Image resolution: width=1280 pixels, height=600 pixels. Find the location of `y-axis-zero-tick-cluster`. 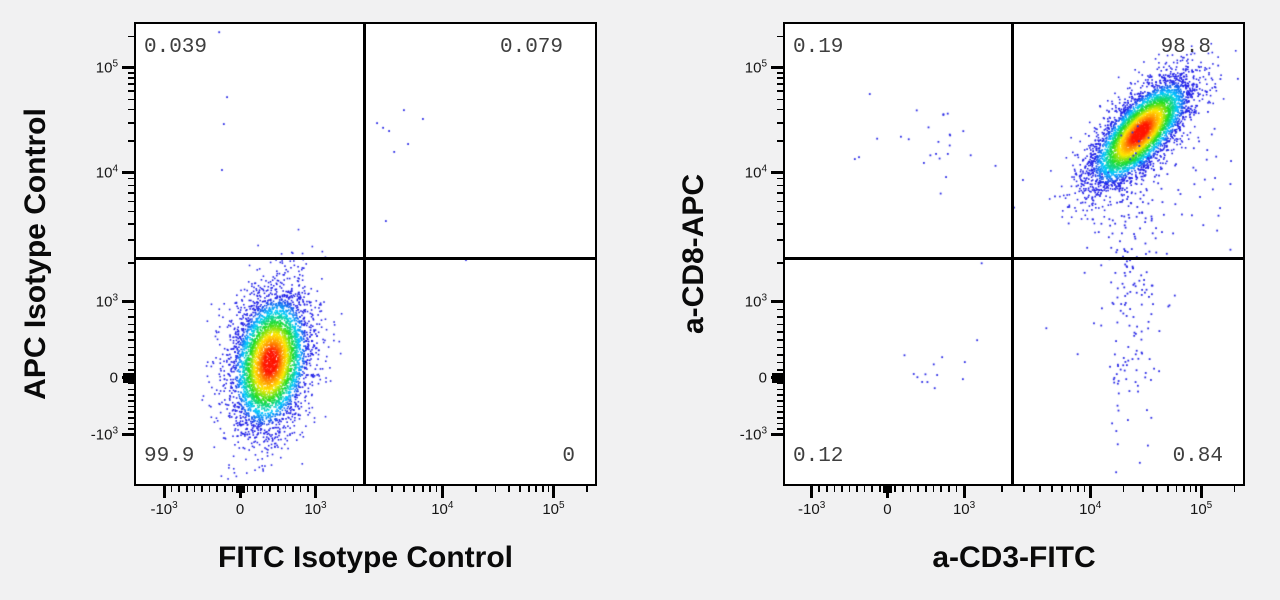

y-axis-zero-tick-cluster is located at coordinates (777, 377).